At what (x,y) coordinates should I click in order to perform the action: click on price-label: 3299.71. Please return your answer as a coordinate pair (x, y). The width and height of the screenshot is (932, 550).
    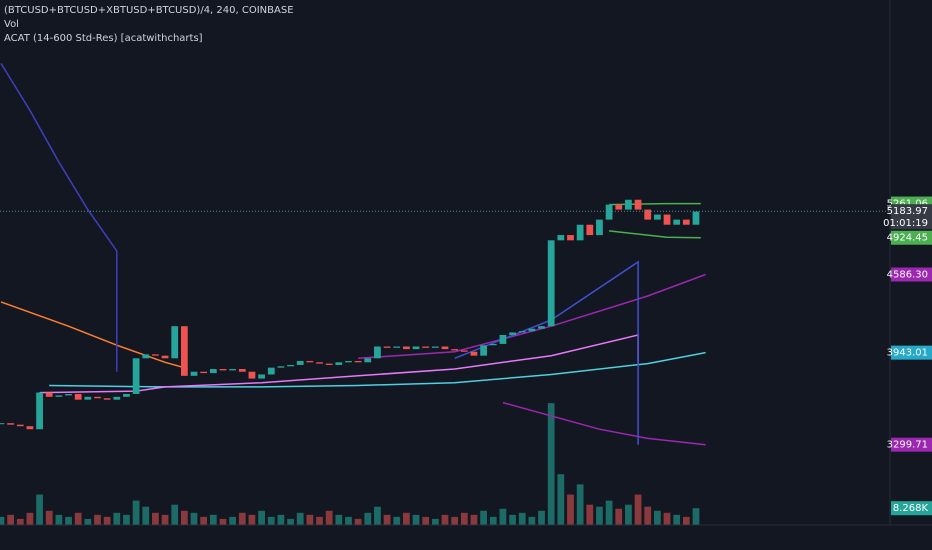
    Looking at the image, I should click on (907, 445).